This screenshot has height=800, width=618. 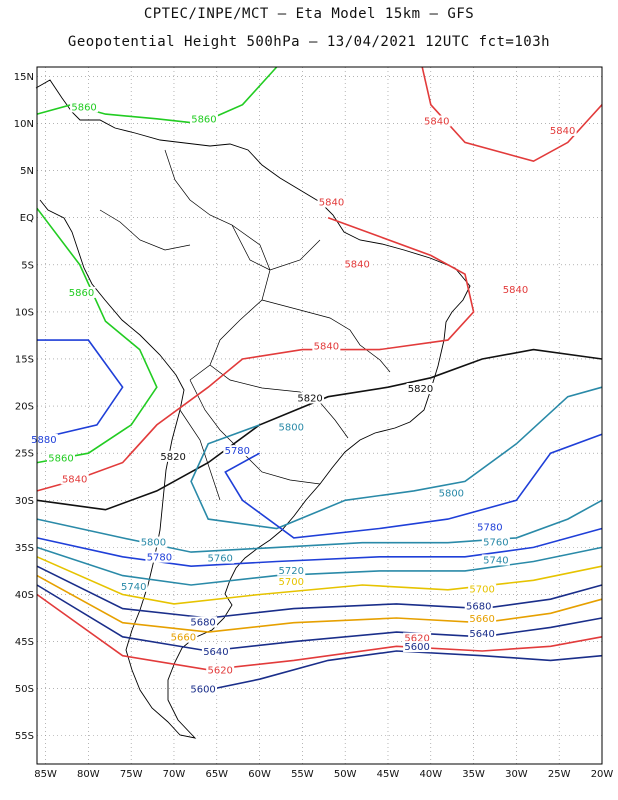 I want to click on lat-tick-label: 10S, so click(x=24, y=312).